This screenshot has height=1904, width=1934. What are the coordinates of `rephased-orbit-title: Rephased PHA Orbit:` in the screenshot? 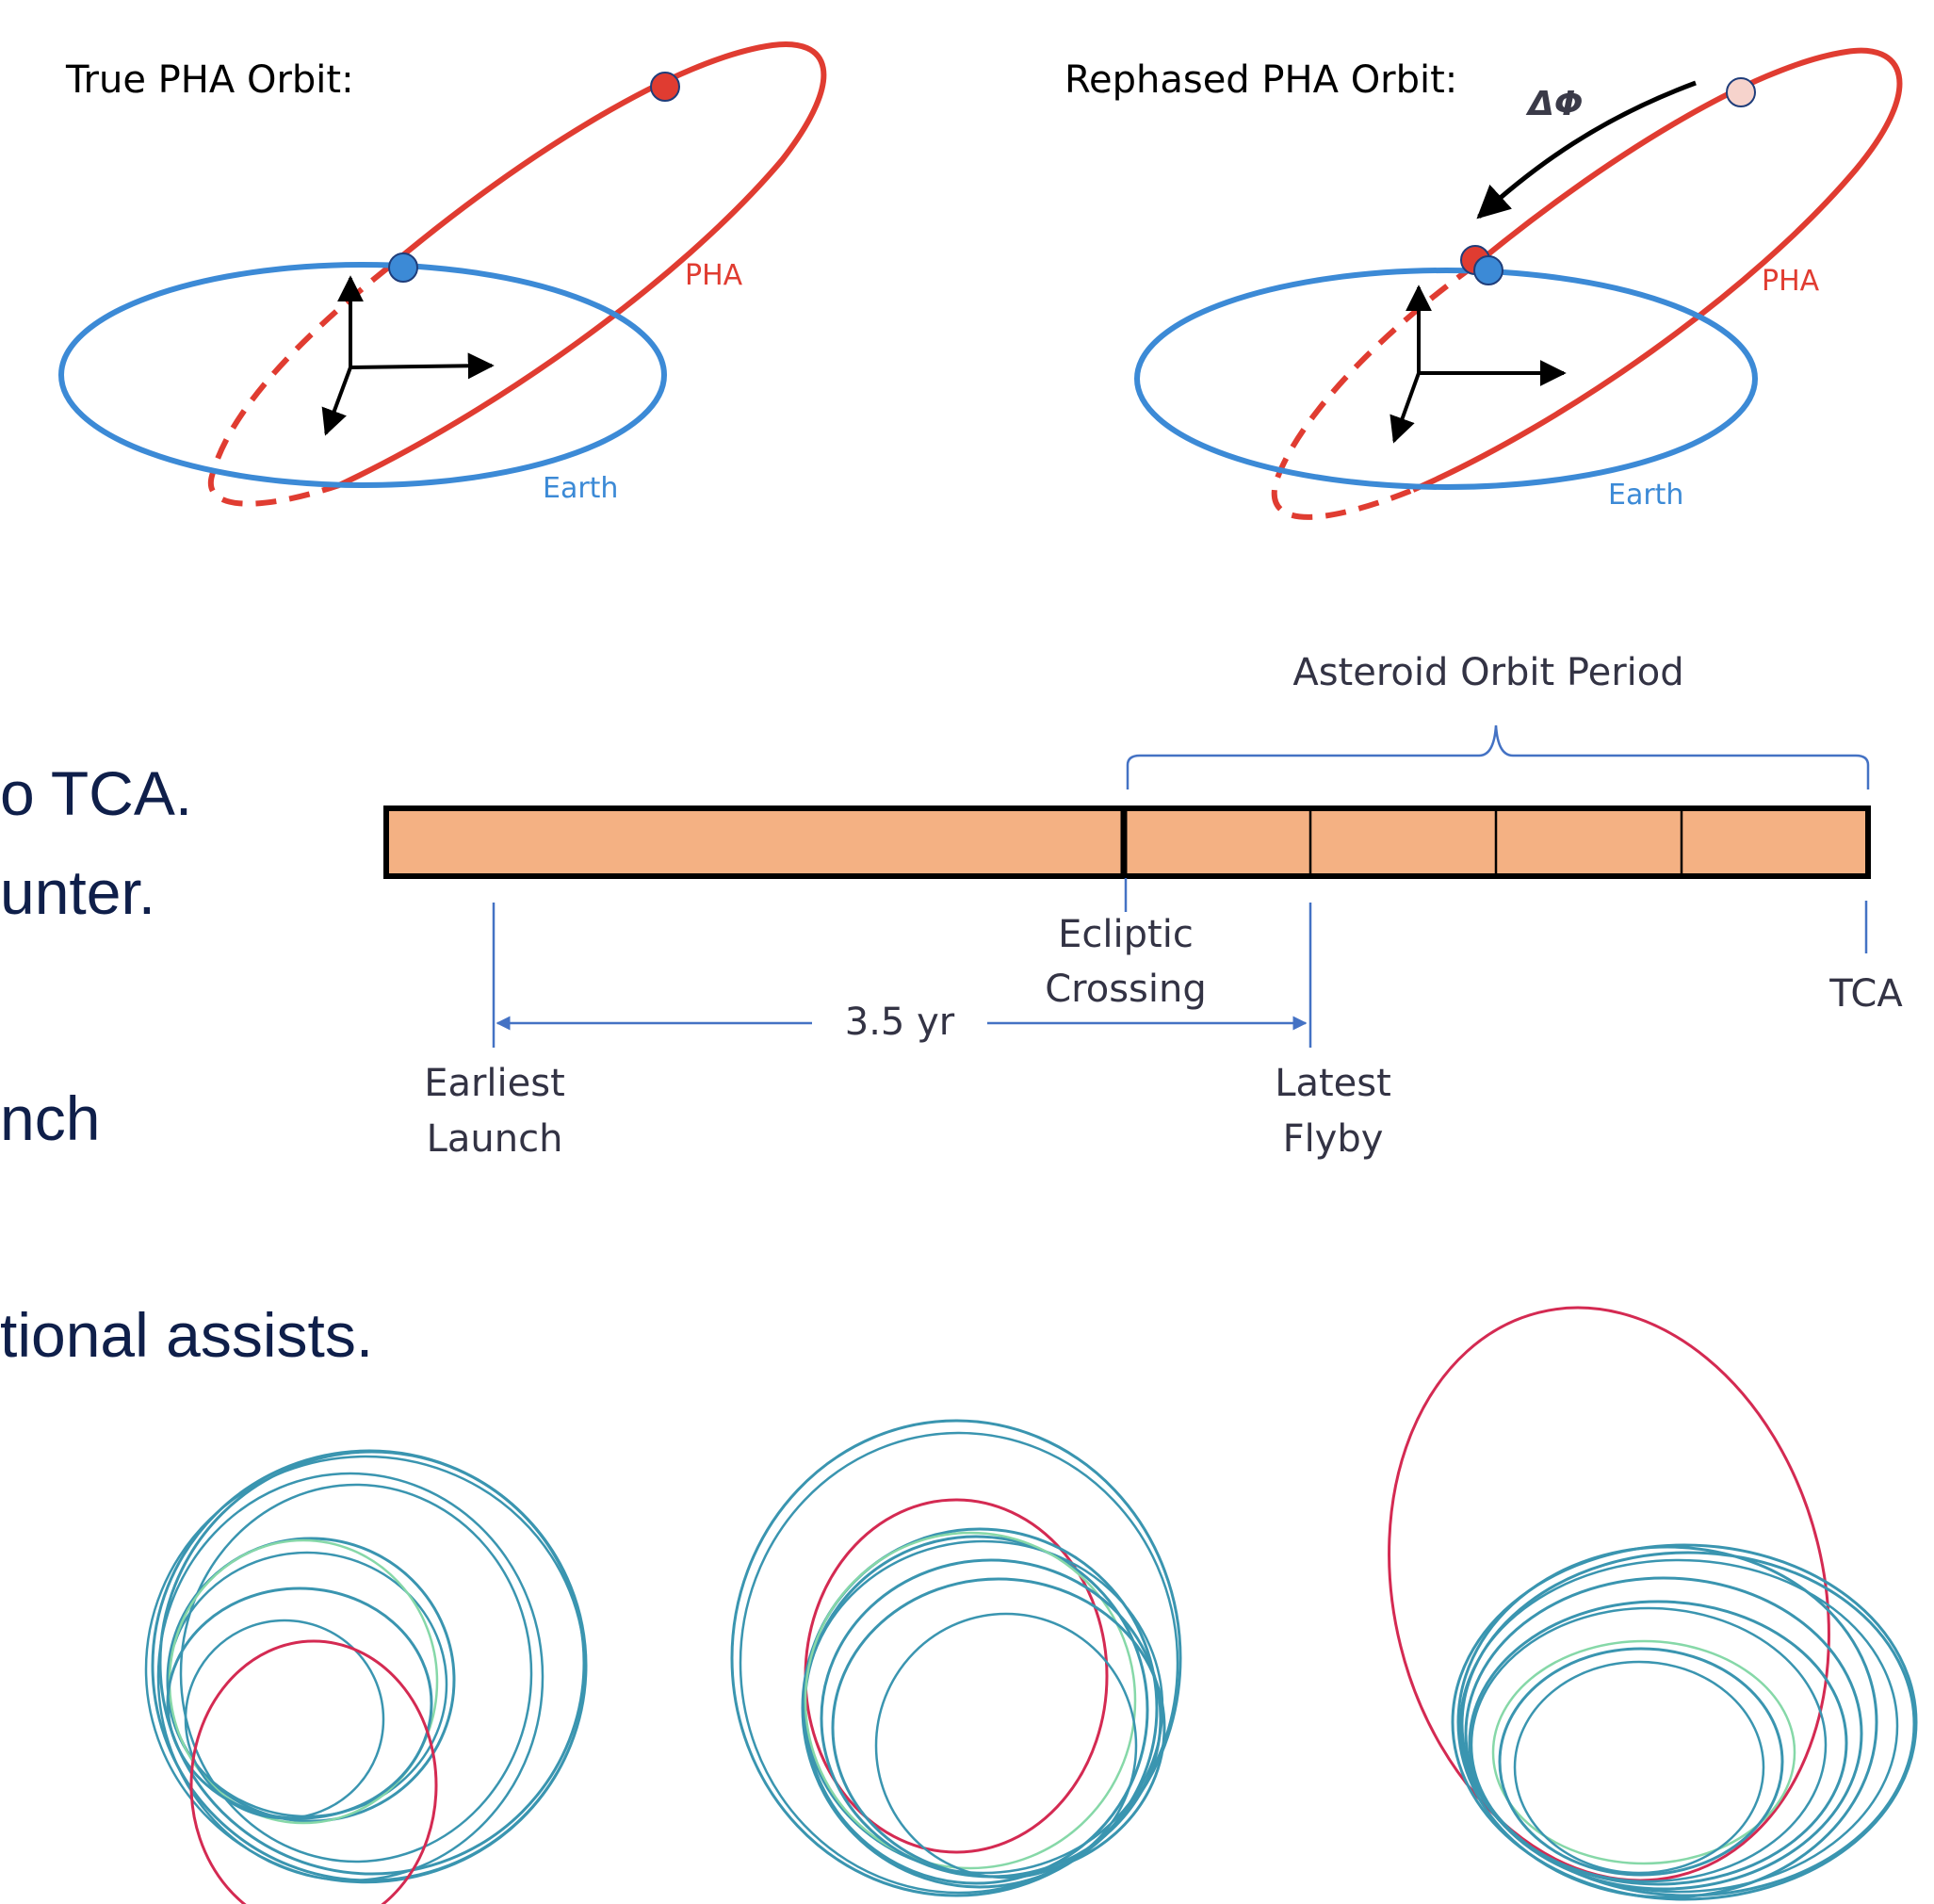 It's located at (1261, 80).